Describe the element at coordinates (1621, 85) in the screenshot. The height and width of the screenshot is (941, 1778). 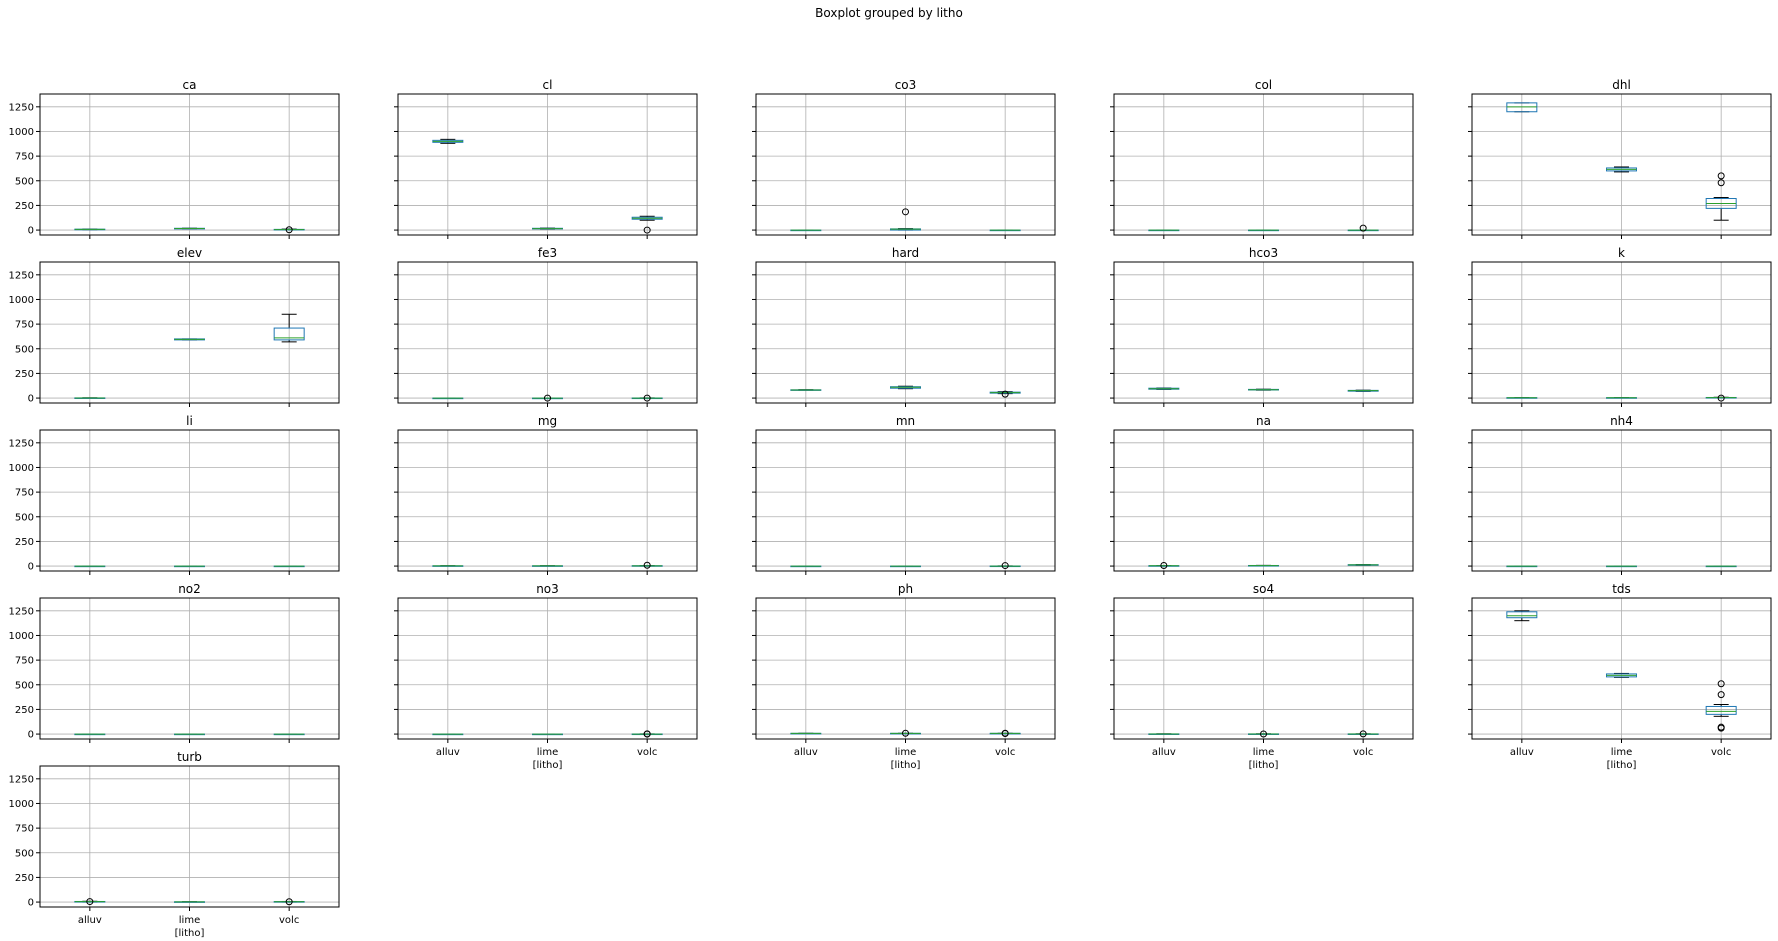
I see `subplot-title: dhl` at that location.